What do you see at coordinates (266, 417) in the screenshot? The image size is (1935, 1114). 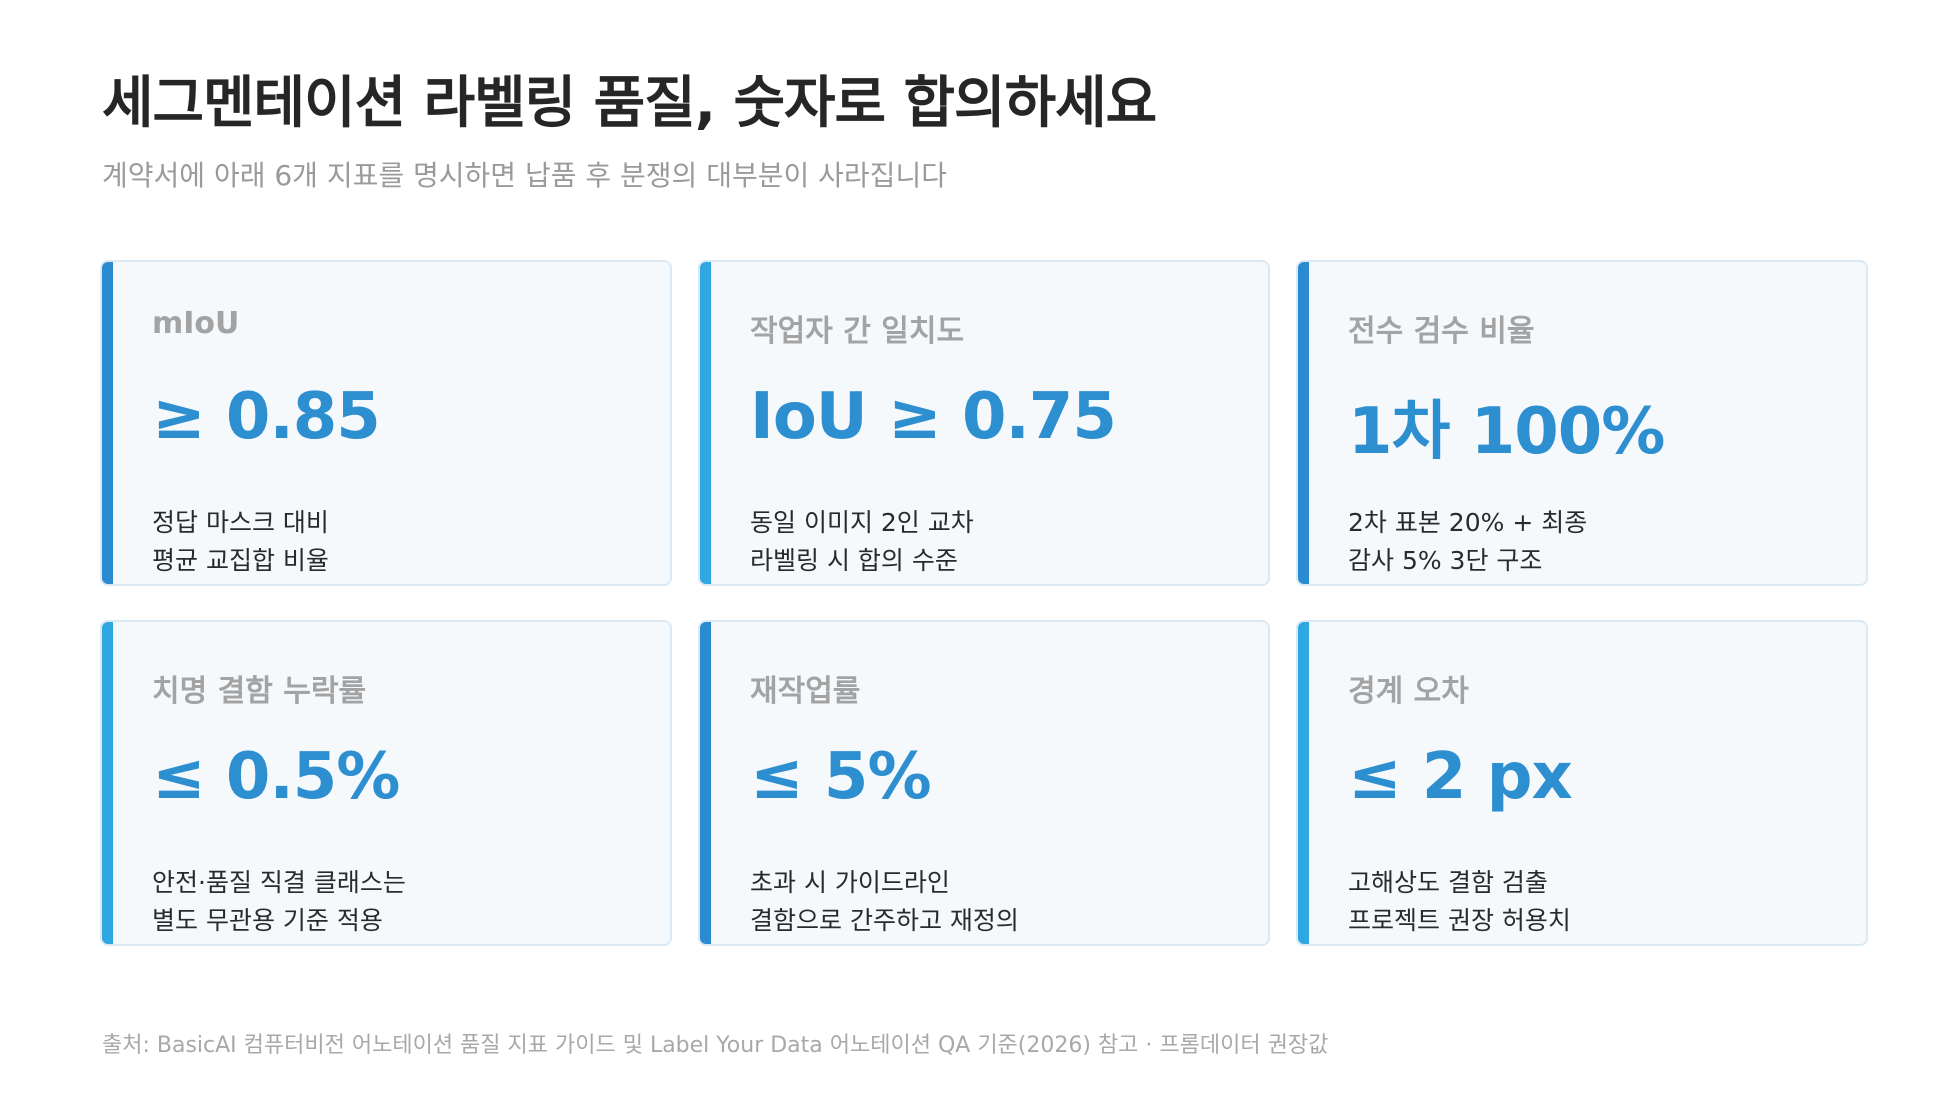 I see `metric-value: ≥ 0.85` at bounding box center [266, 417].